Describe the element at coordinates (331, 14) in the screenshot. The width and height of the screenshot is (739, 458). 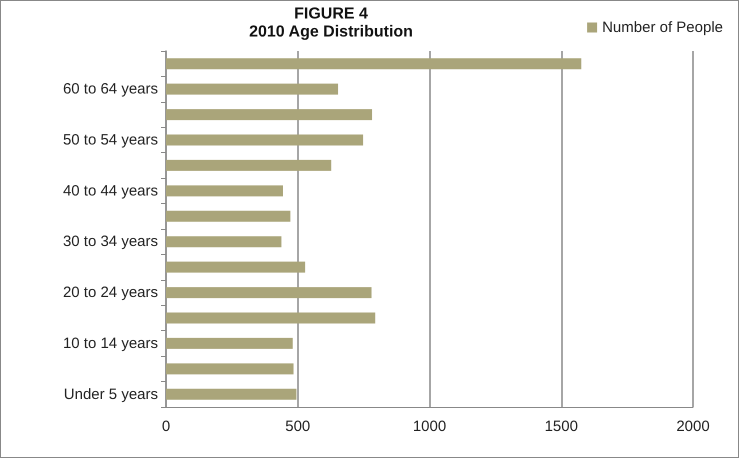
I see `chart-title: FIGURE 4` at that location.